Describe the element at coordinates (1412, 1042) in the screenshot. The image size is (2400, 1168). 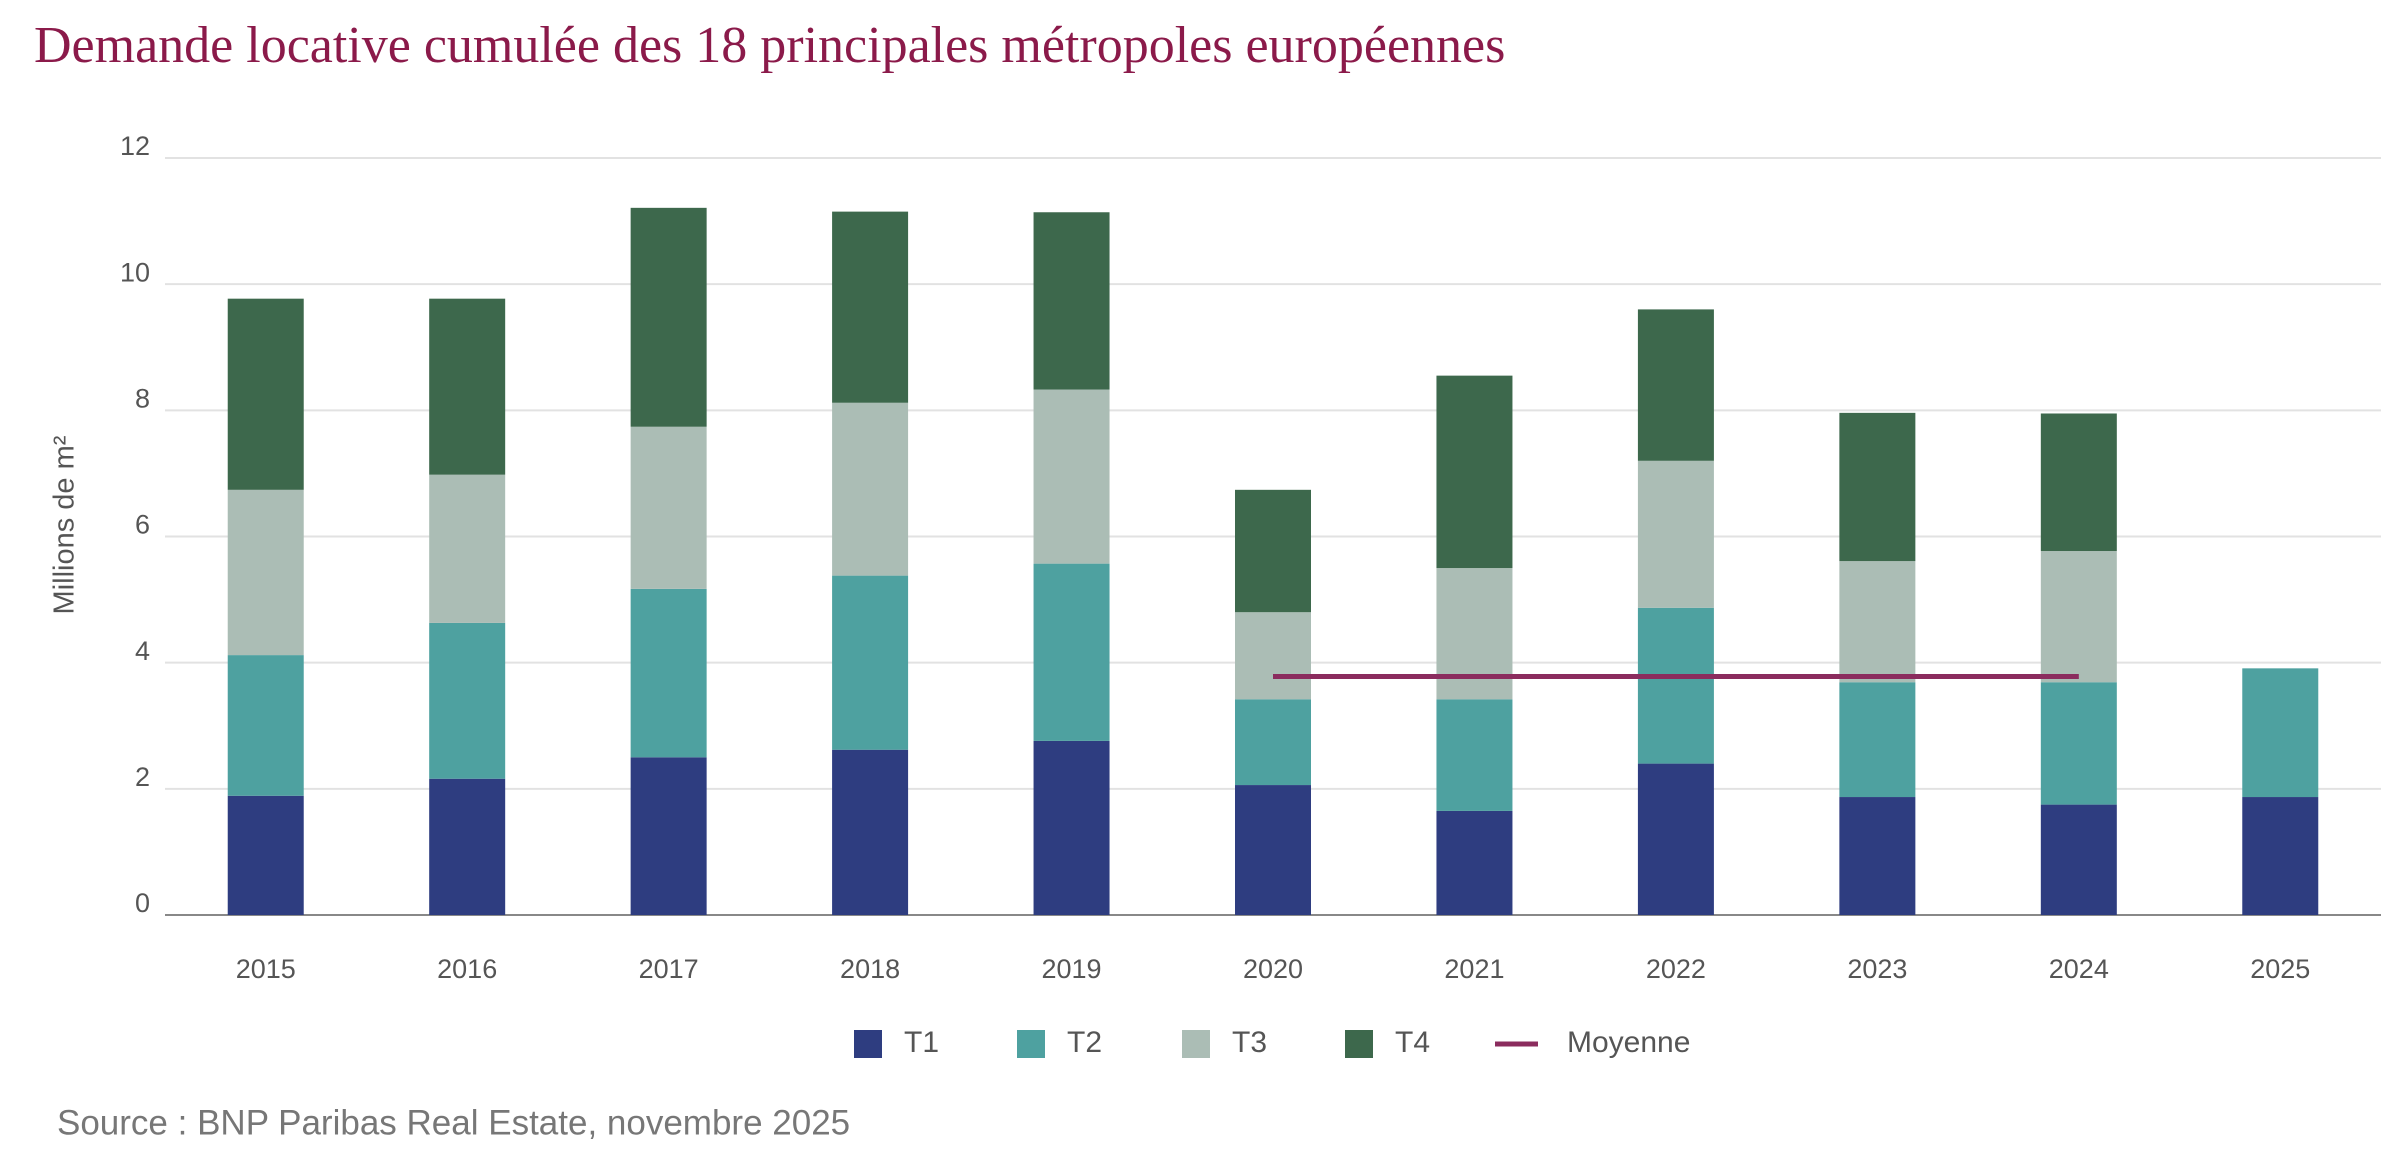
I see `legend-label: T4` at that location.